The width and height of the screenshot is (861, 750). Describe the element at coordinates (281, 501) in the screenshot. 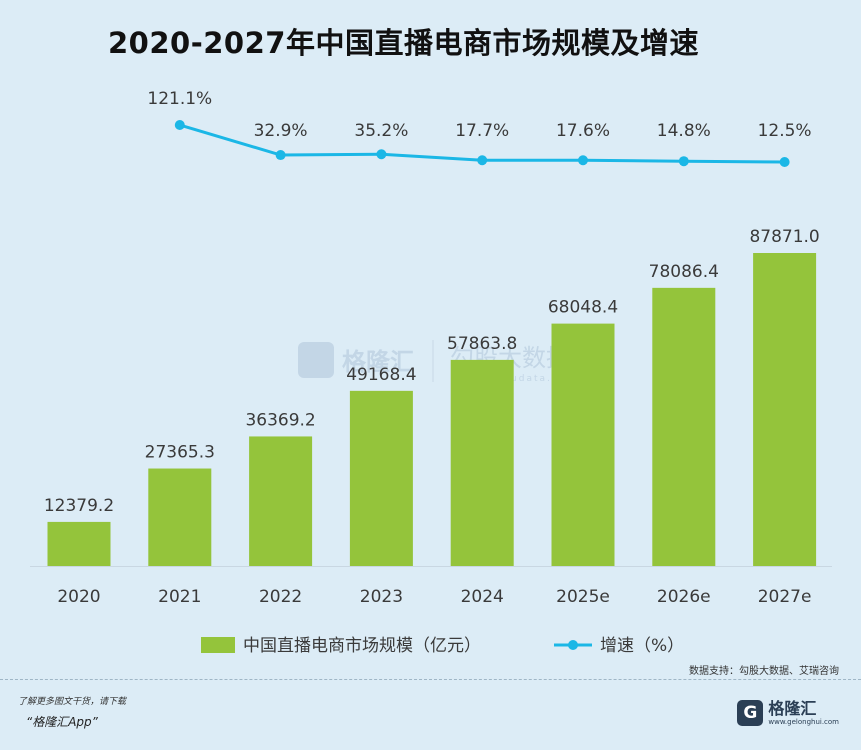

I see `bar-2022` at that location.